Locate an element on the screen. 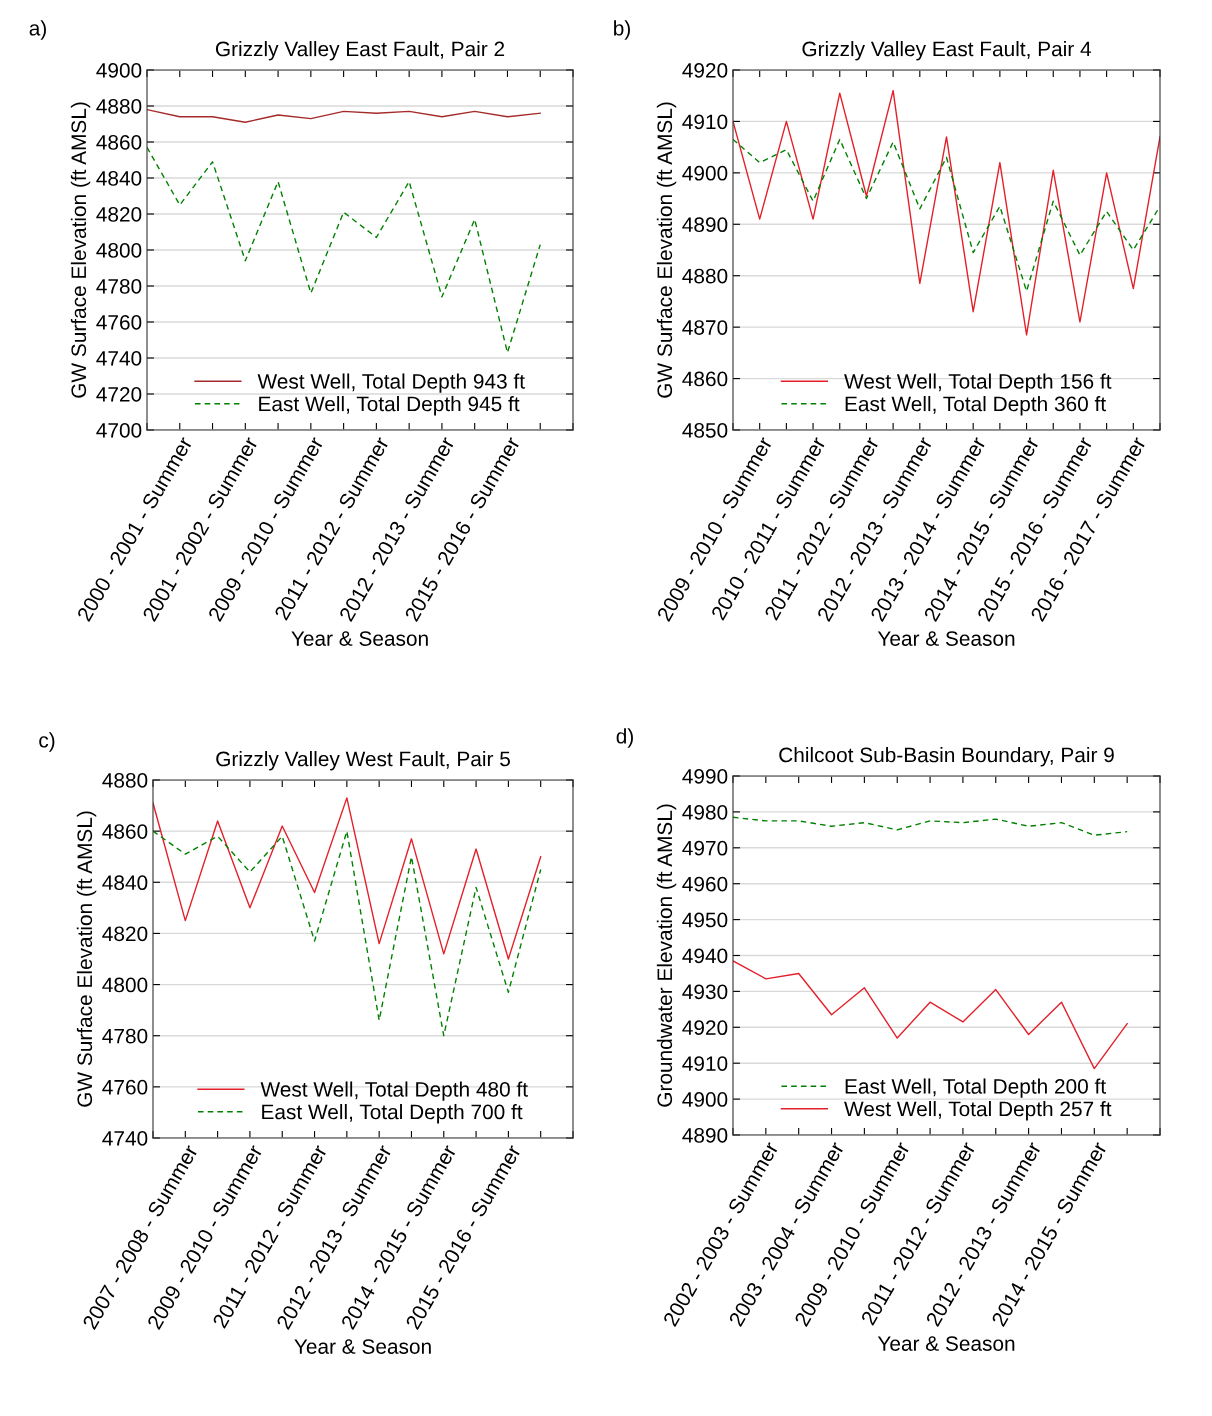 This screenshot has height=1416, width=1212. text: c) is located at coordinates (47, 742).